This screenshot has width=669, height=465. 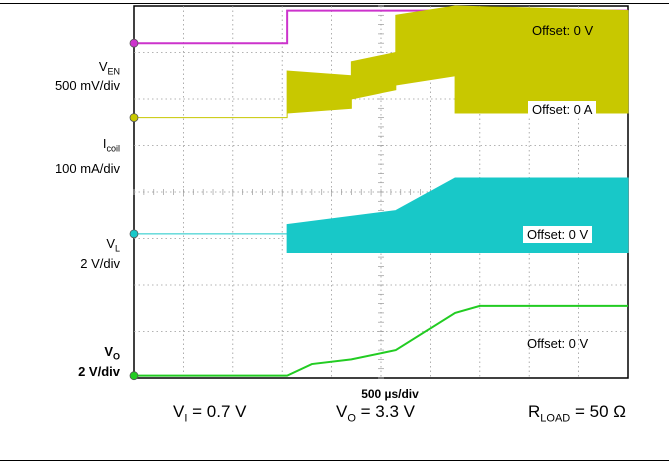 What do you see at coordinates (210, 413) in the screenshot?
I see `condition-vi: VI = 0.7 V` at bounding box center [210, 413].